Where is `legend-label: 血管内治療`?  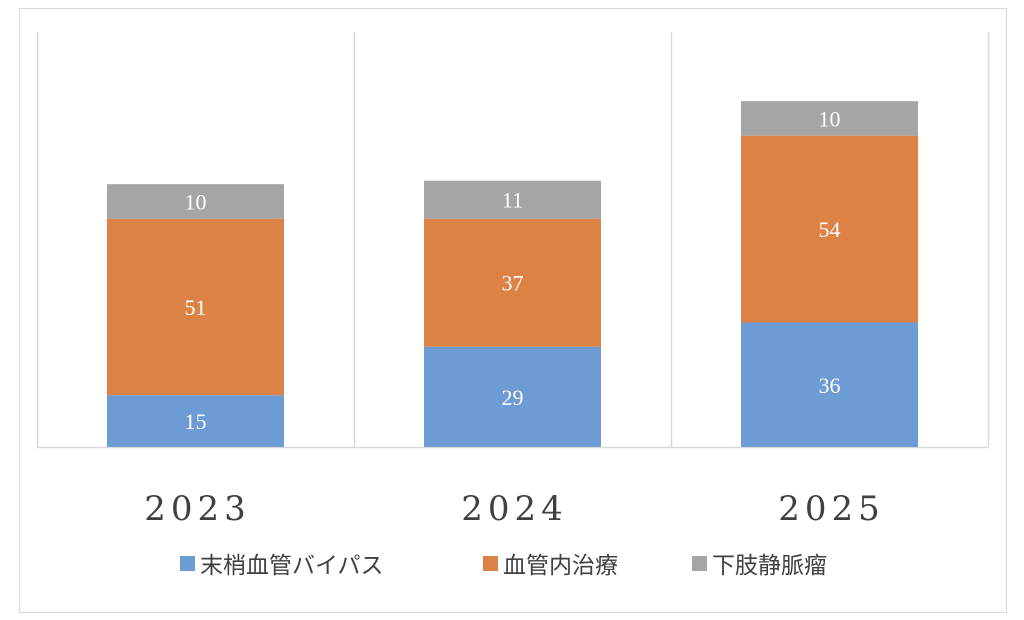 legend-label: 血管内治療 is located at coordinates (560, 566).